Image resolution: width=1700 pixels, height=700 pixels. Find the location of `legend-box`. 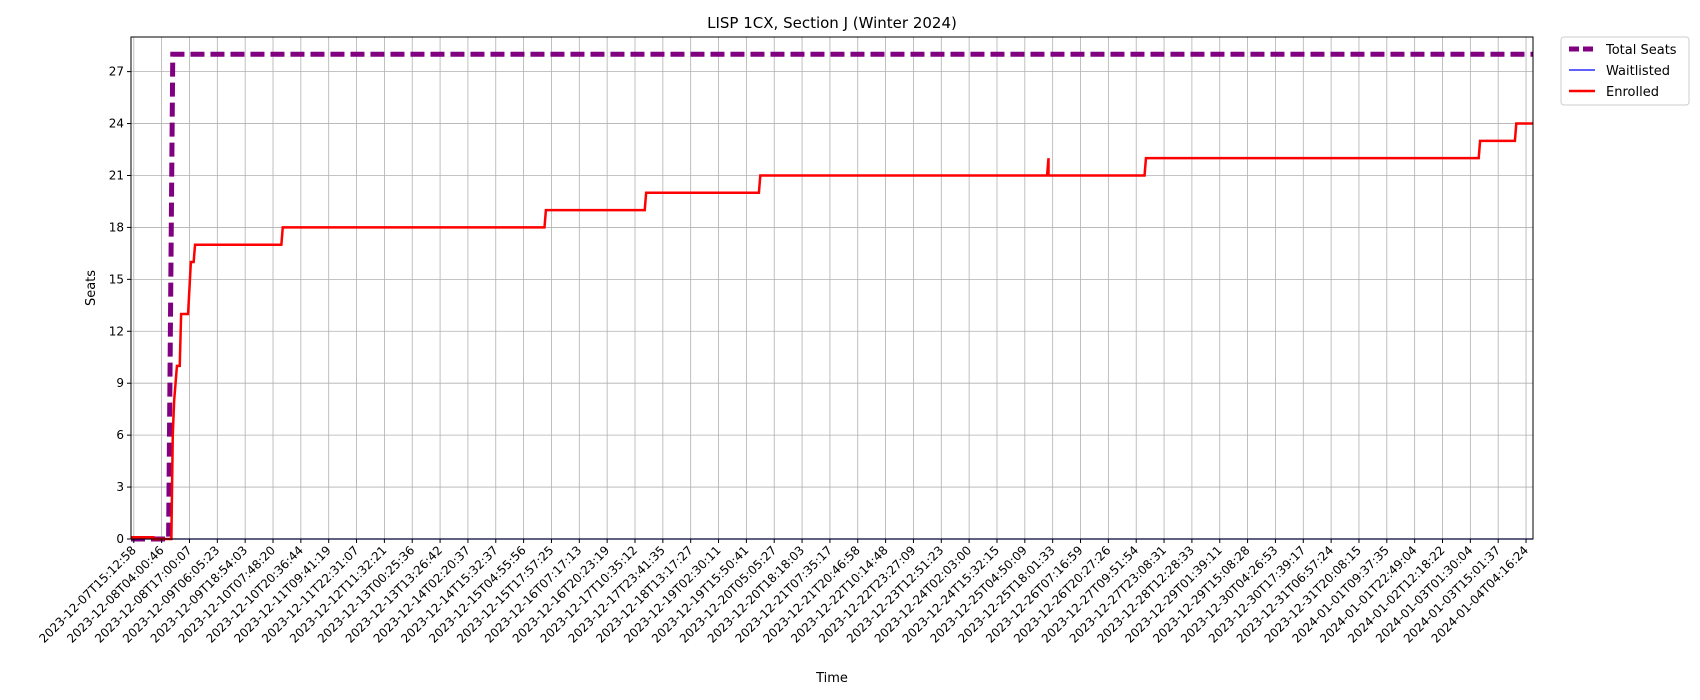

legend-box is located at coordinates (1625, 71).